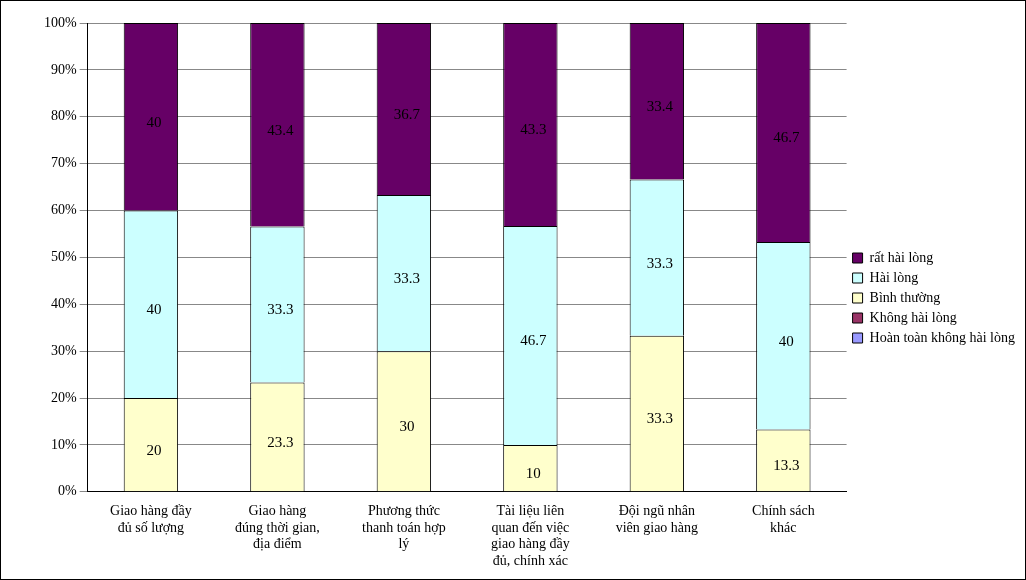 The height and width of the screenshot is (580, 1026). What do you see at coordinates (63, 163) in the screenshot?
I see `y-tick-label: 70%` at bounding box center [63, 163].